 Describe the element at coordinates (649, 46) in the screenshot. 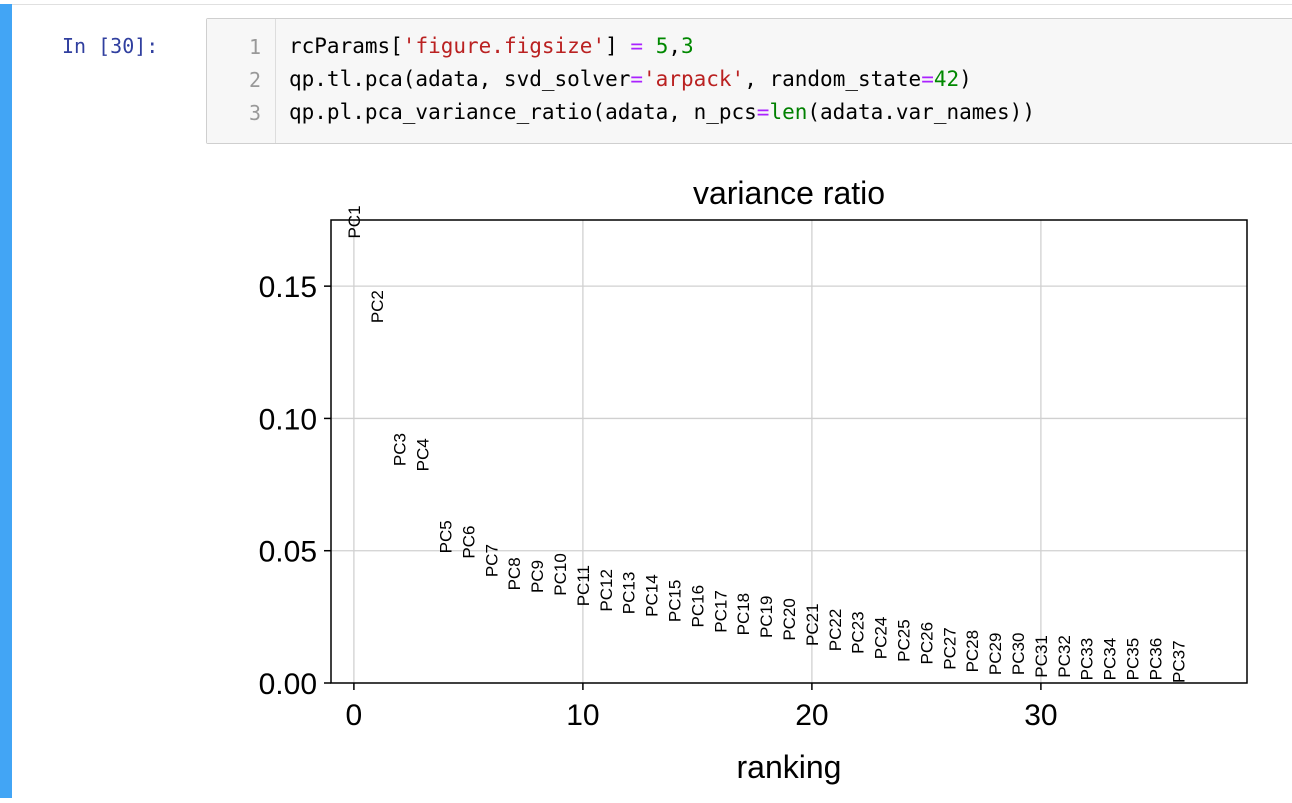

I see `code-token` at that location.